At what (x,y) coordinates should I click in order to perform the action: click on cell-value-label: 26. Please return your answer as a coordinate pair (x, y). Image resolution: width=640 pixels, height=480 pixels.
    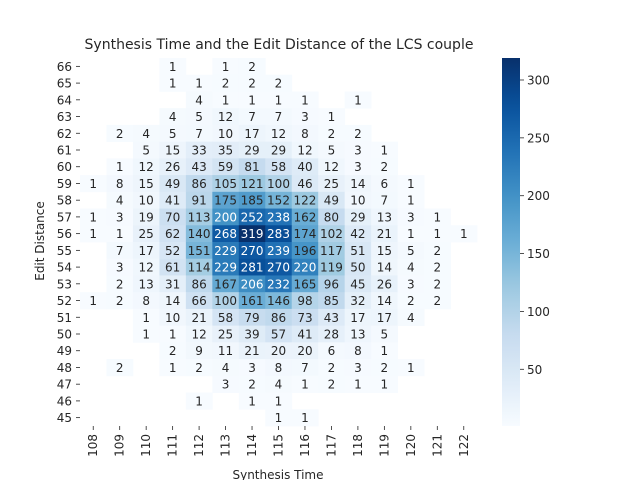
    Looking at the image, I should click on (384, 284).